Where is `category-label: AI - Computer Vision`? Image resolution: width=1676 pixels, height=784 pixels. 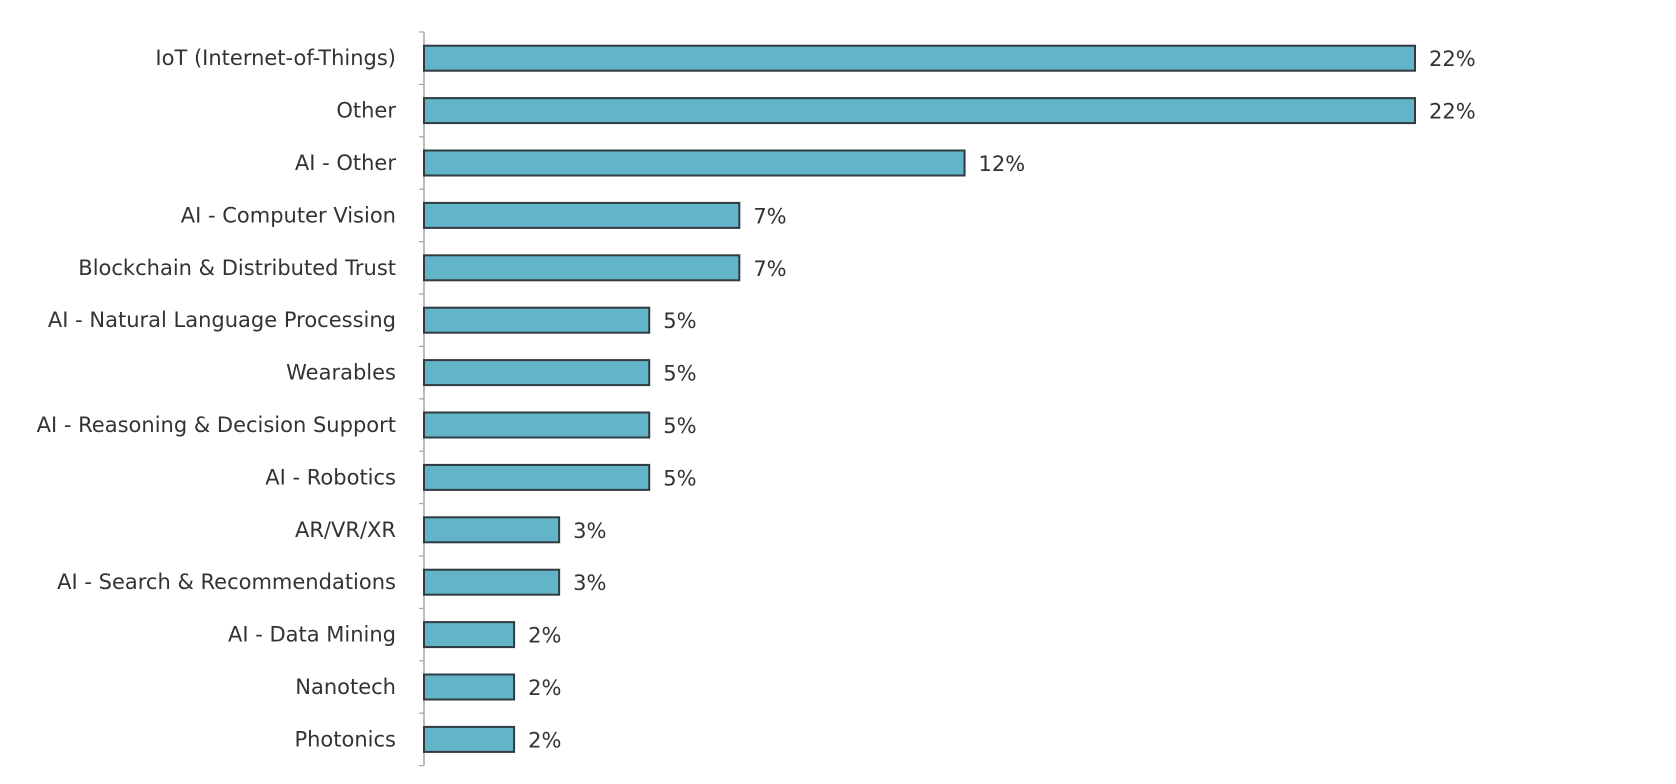 category-label: AI - Computer Vision is located at coordinates (288, 215).